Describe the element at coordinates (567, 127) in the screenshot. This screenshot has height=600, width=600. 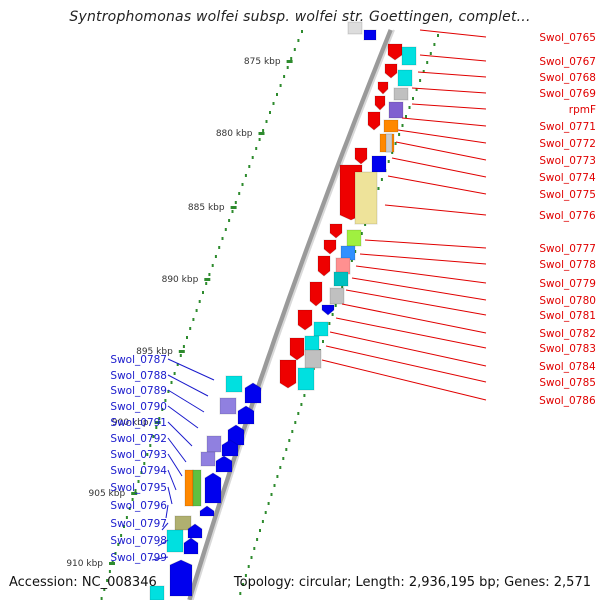
I see `gene-label-swol-0771: Swol_0771` at that location.